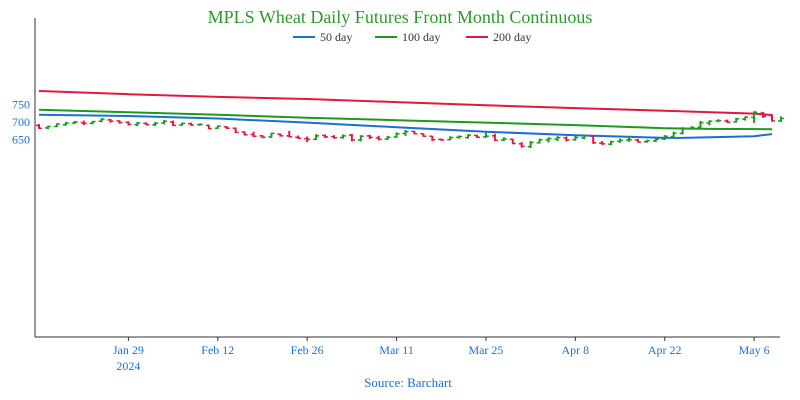  I want to click on legend-item-200-day: 200 day, so click(498, 37).